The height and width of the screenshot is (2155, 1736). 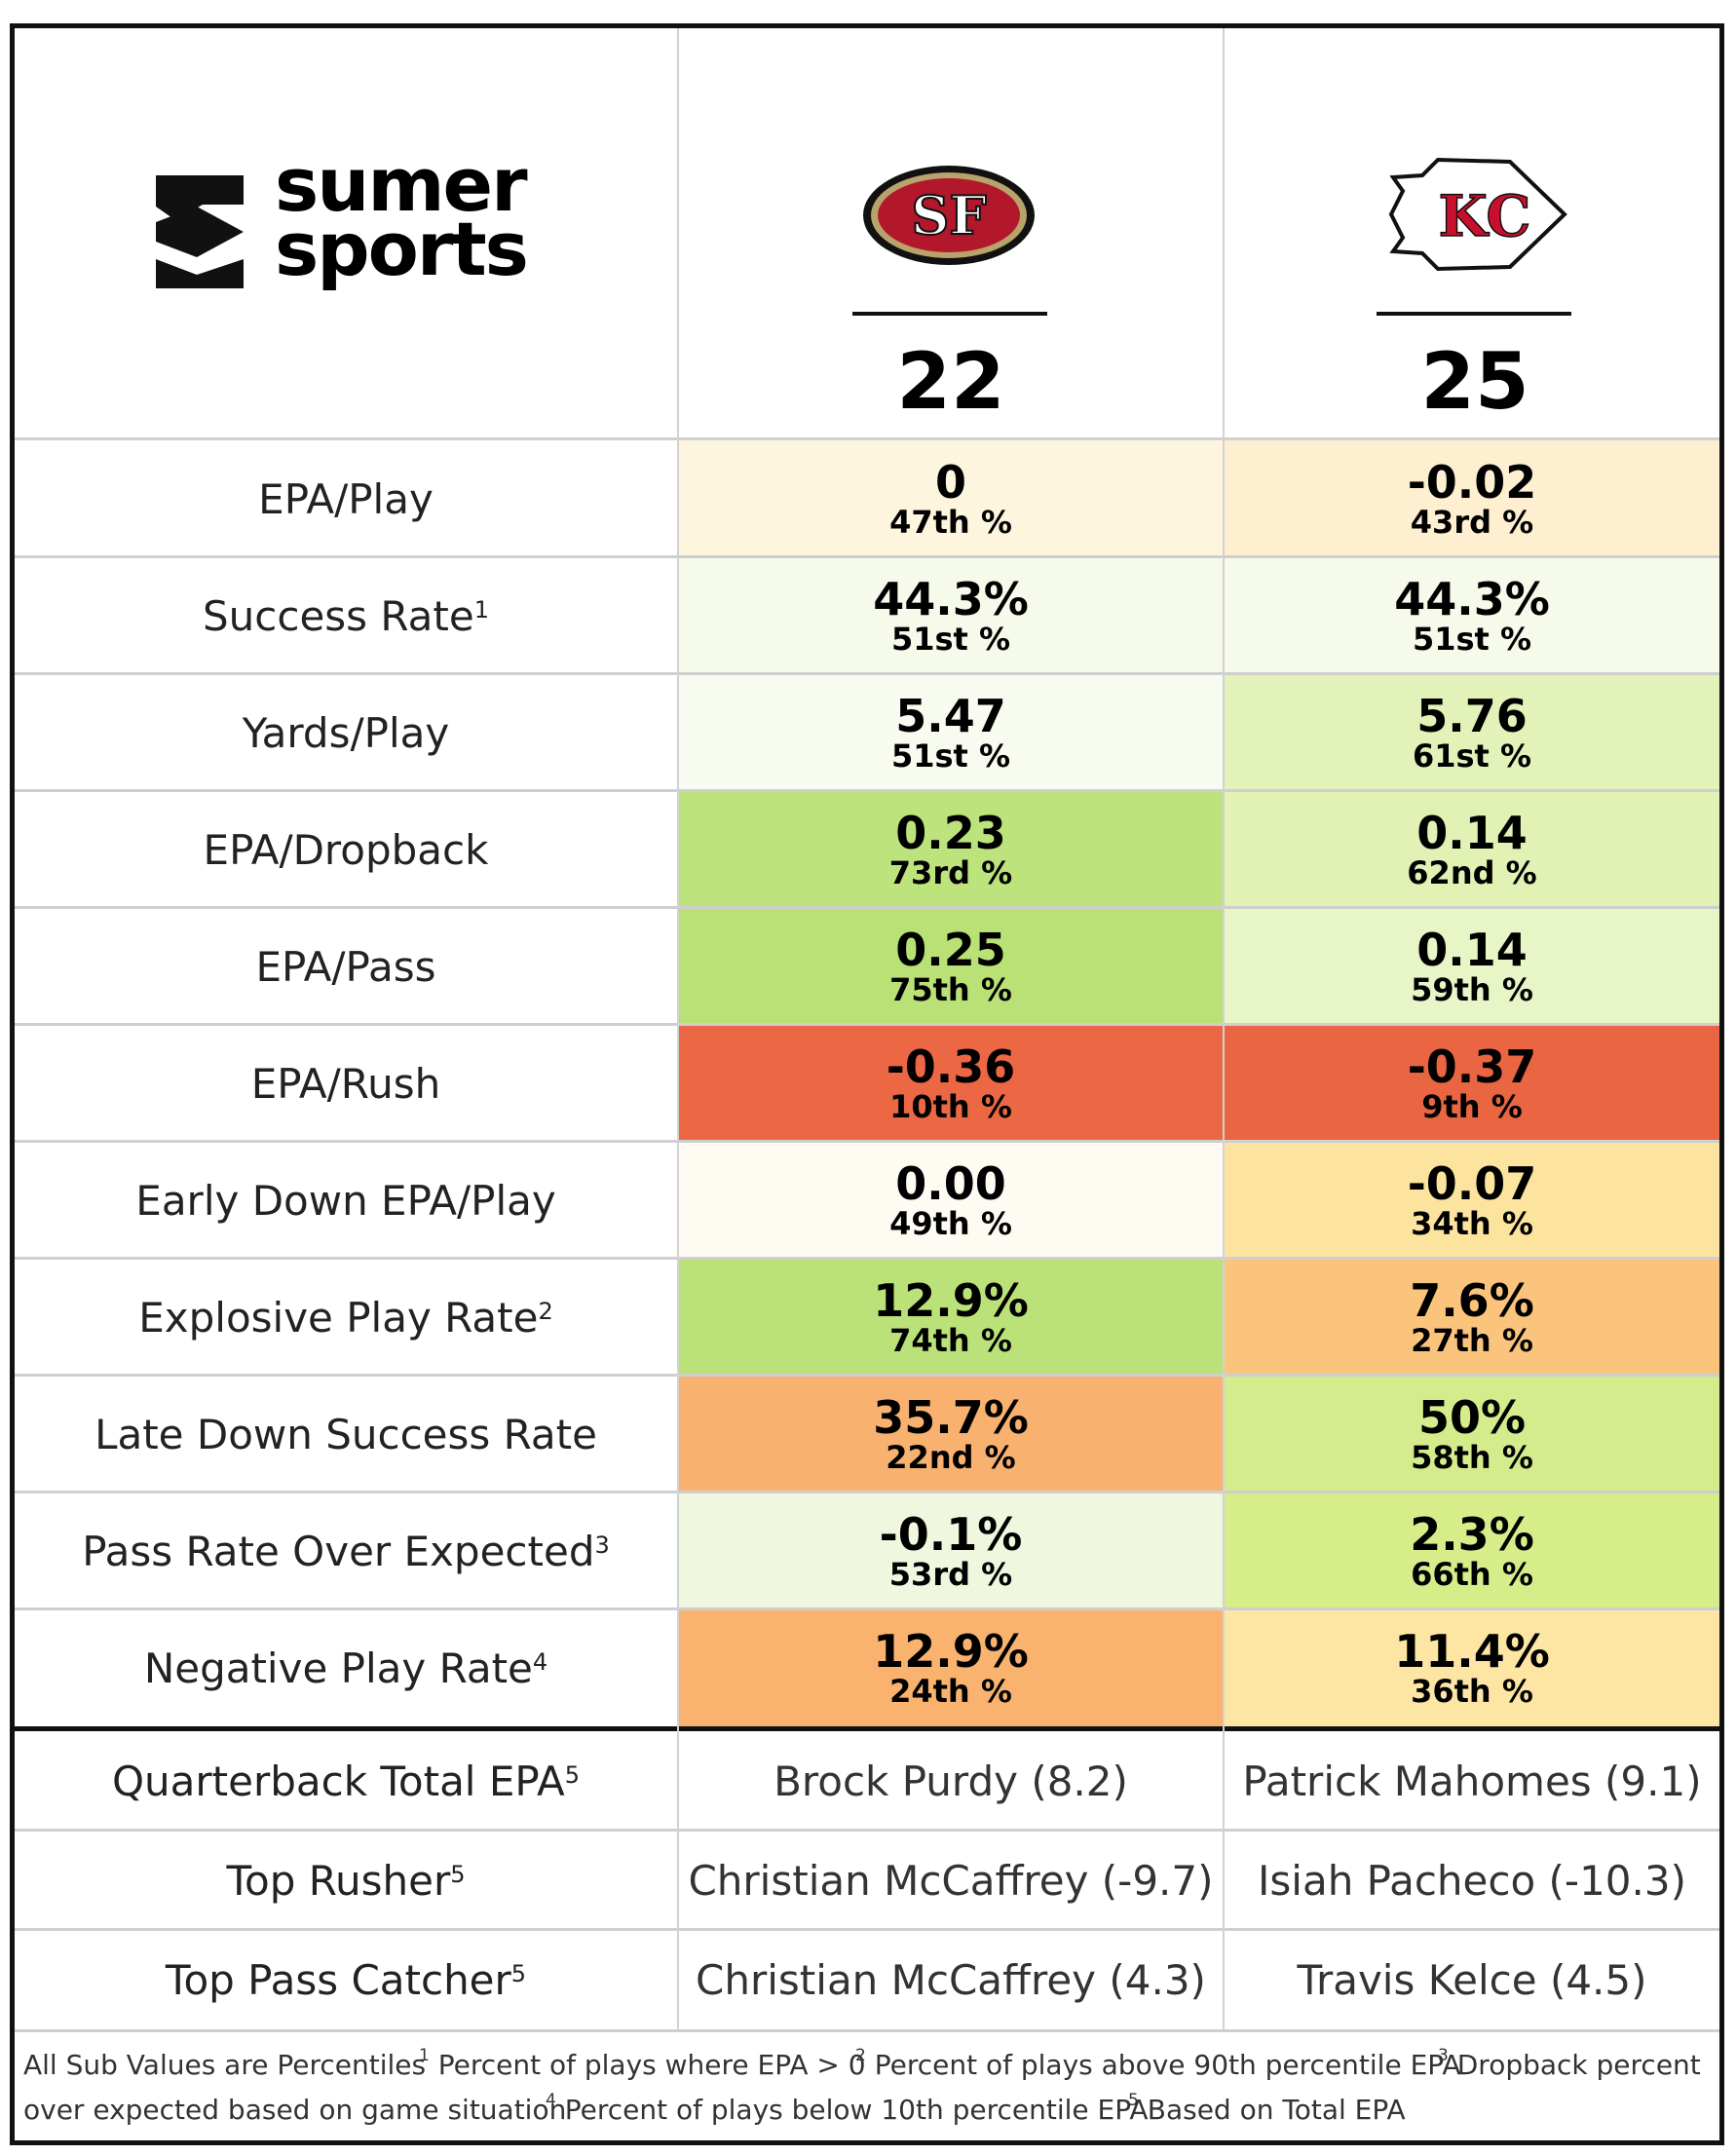 What do you see at coordinates (1472, 1979) in the screenshot?
I see `player-name: Travis Kelce (4.5)` at bounding box center [1472, 1979].